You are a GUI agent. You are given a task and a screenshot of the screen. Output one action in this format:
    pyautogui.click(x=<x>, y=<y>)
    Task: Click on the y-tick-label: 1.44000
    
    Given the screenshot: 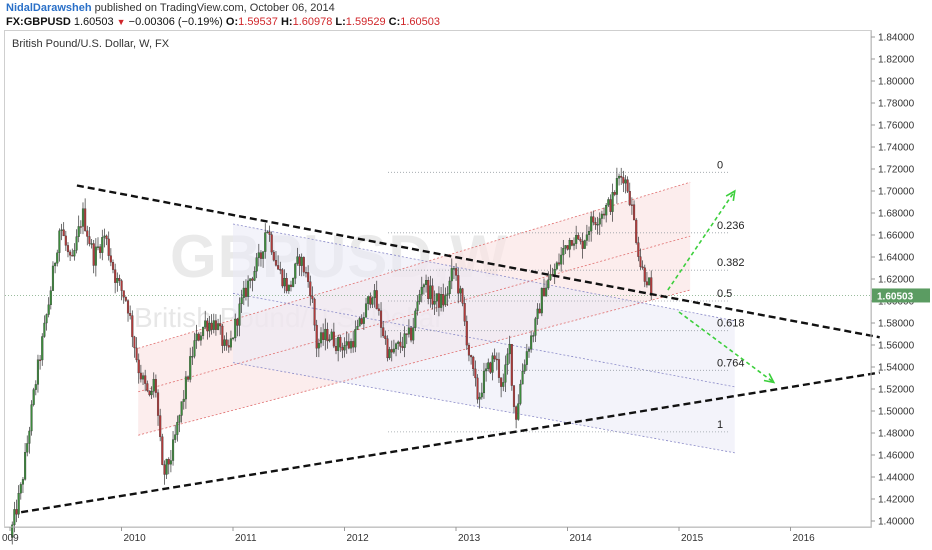 What is the action you would take?
    pyautogui.click(x=896, y=478)
    